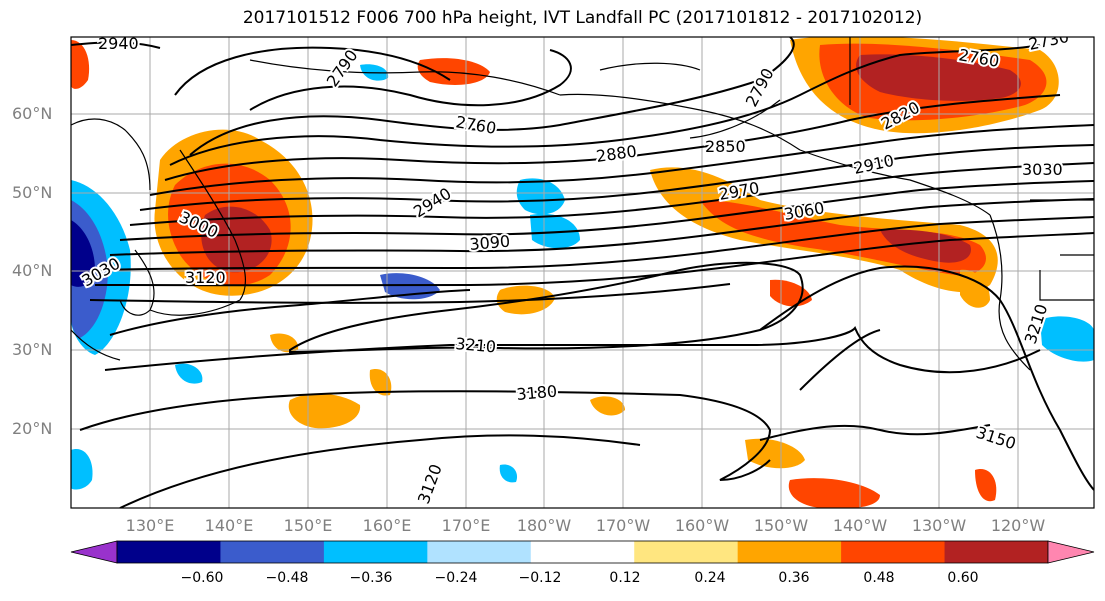 The image size is (1105, 601). I want to click on lon-label: 170°E, so click(466, 525).